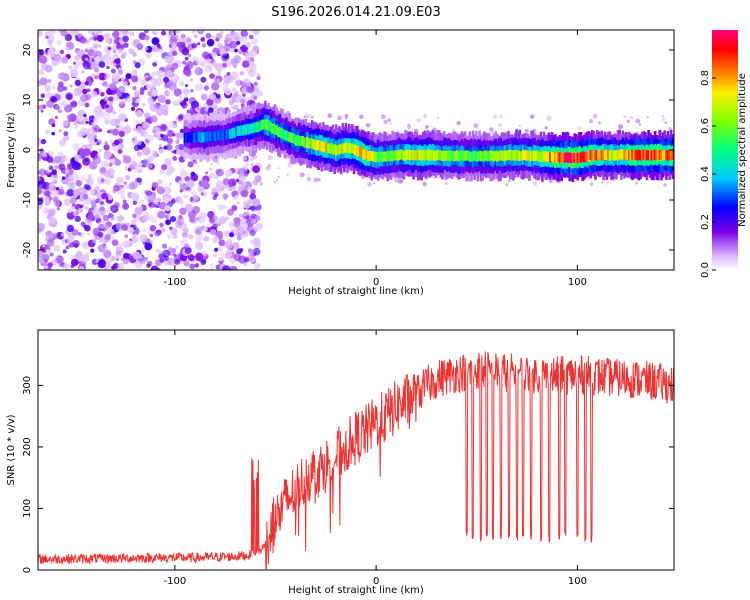  What do you see at coordinates (428, 141) in the screenshot?
I see `ridge-layer` at bounding box center [428, 141].